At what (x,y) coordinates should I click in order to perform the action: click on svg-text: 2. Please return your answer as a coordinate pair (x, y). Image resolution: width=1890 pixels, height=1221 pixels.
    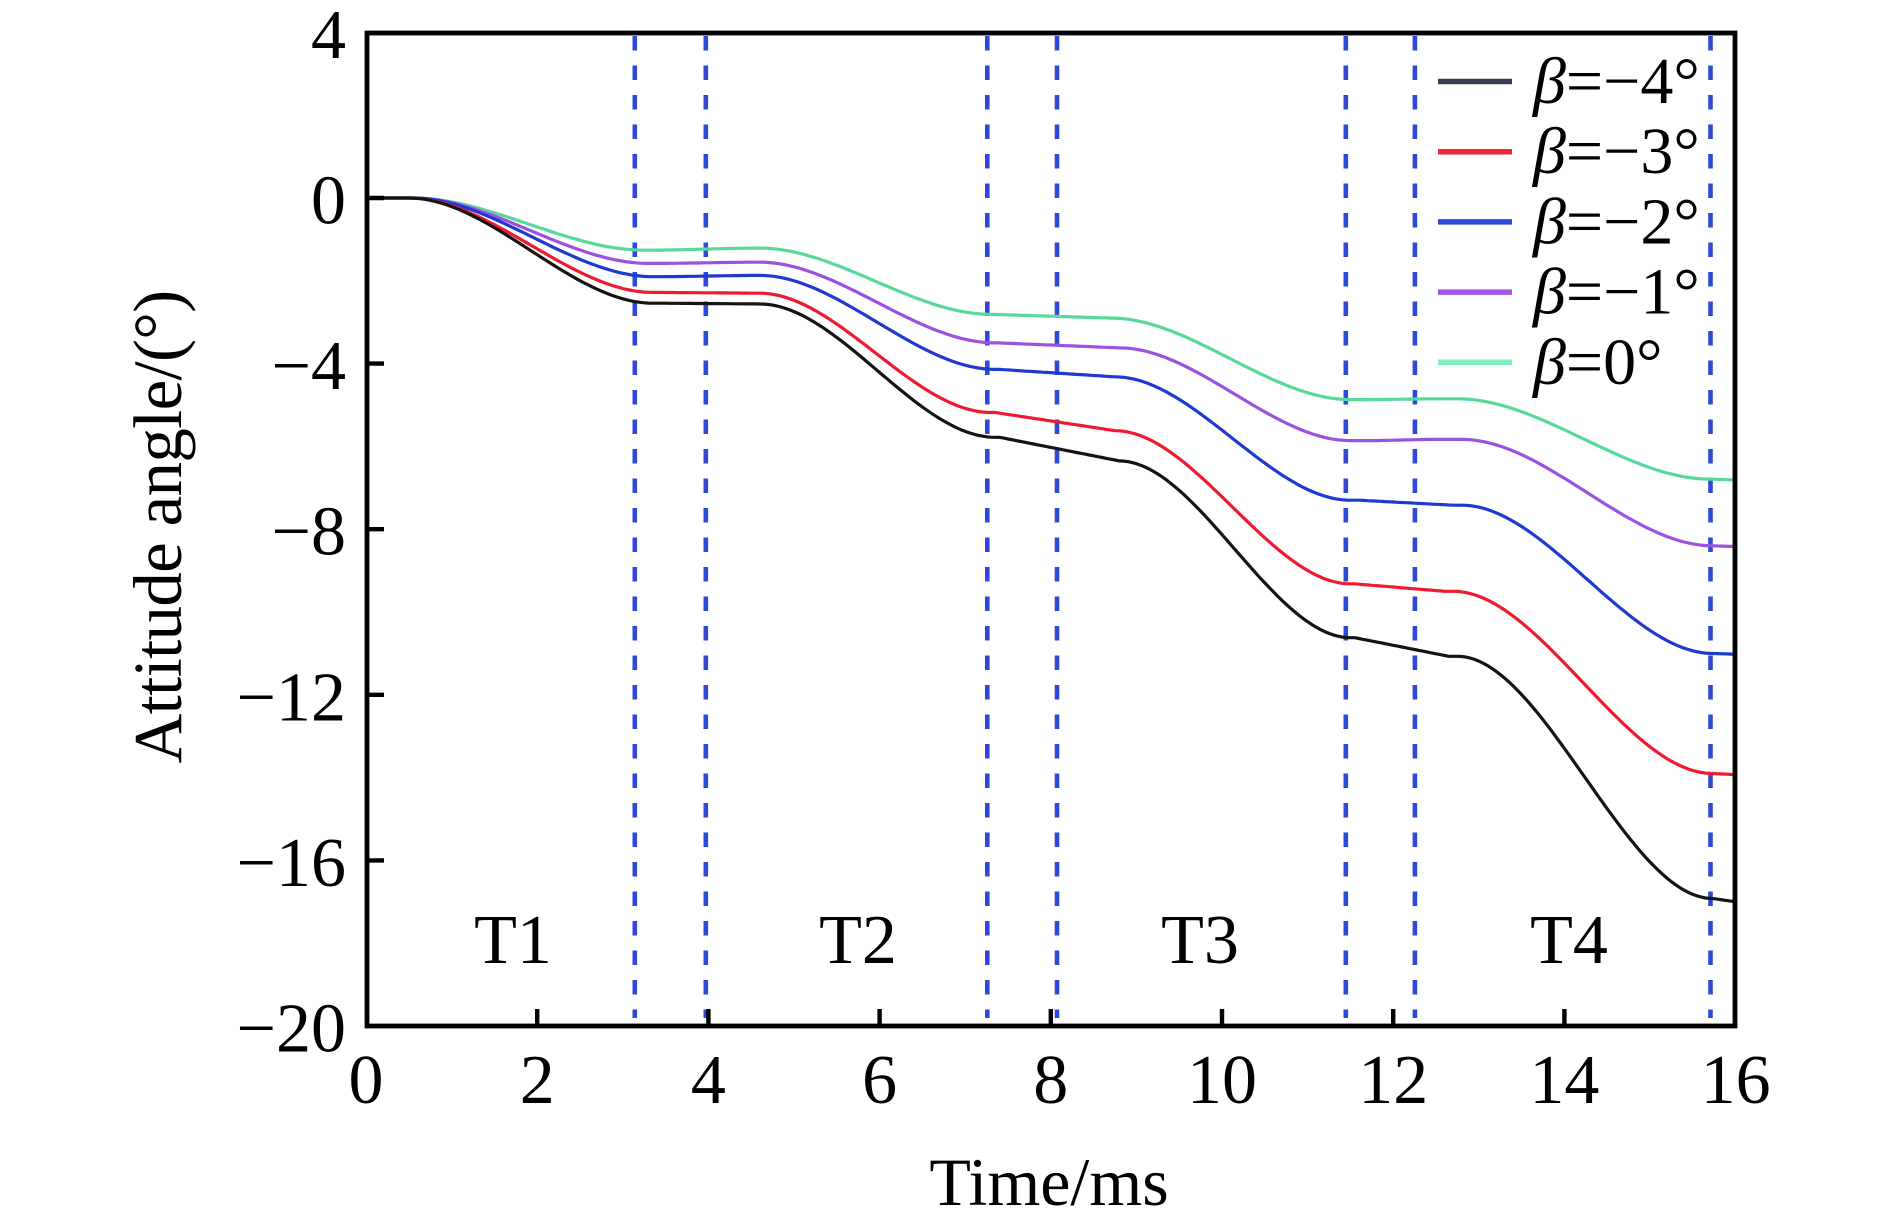
    Looking at the image, I should click on (537, 1080).